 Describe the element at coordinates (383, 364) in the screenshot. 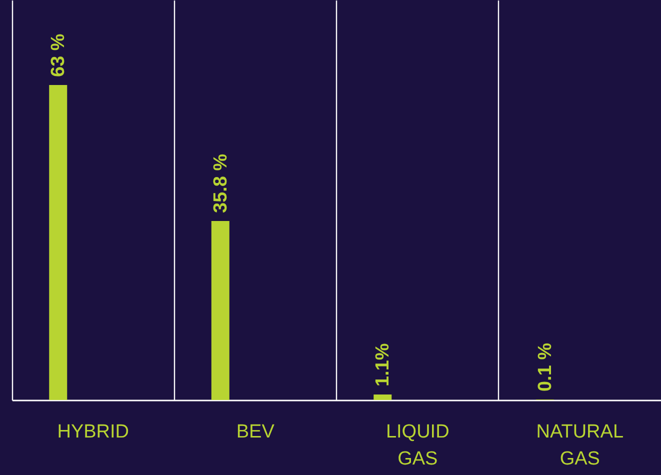

I see `data-label: 1.1%` at that location.